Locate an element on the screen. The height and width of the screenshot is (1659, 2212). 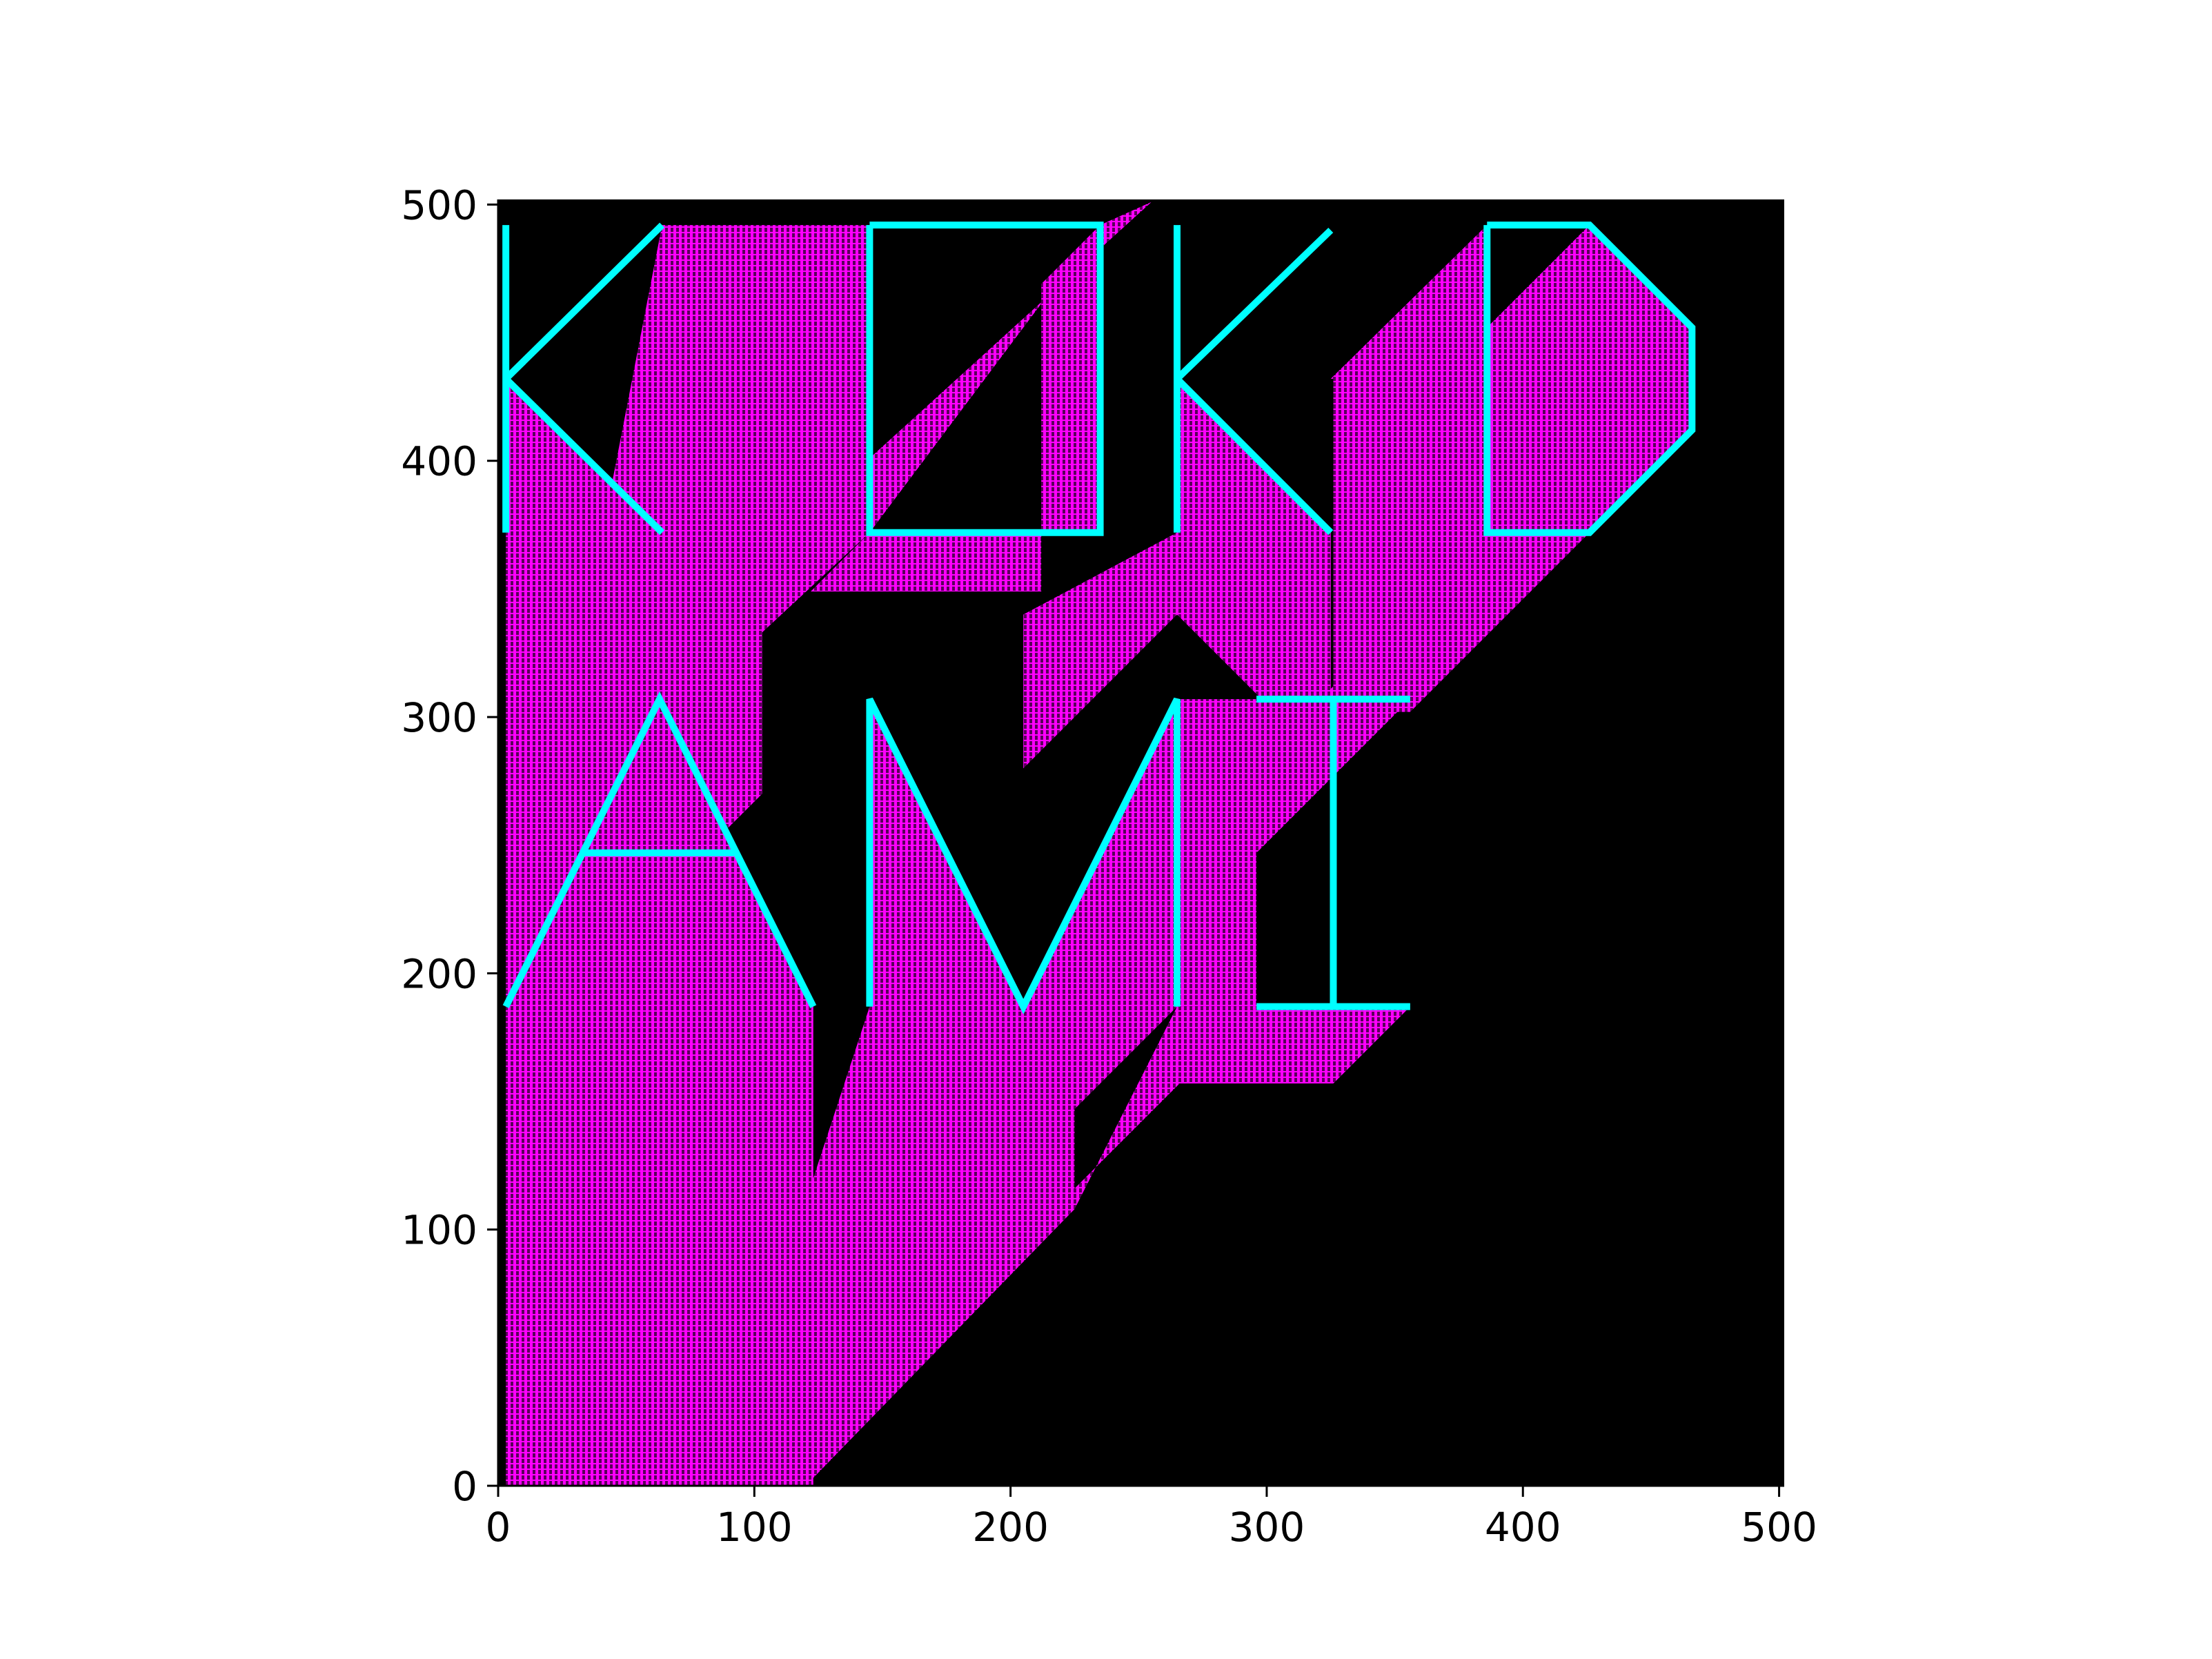
y-tick-label: 200 is located at coordinates (439, 973).